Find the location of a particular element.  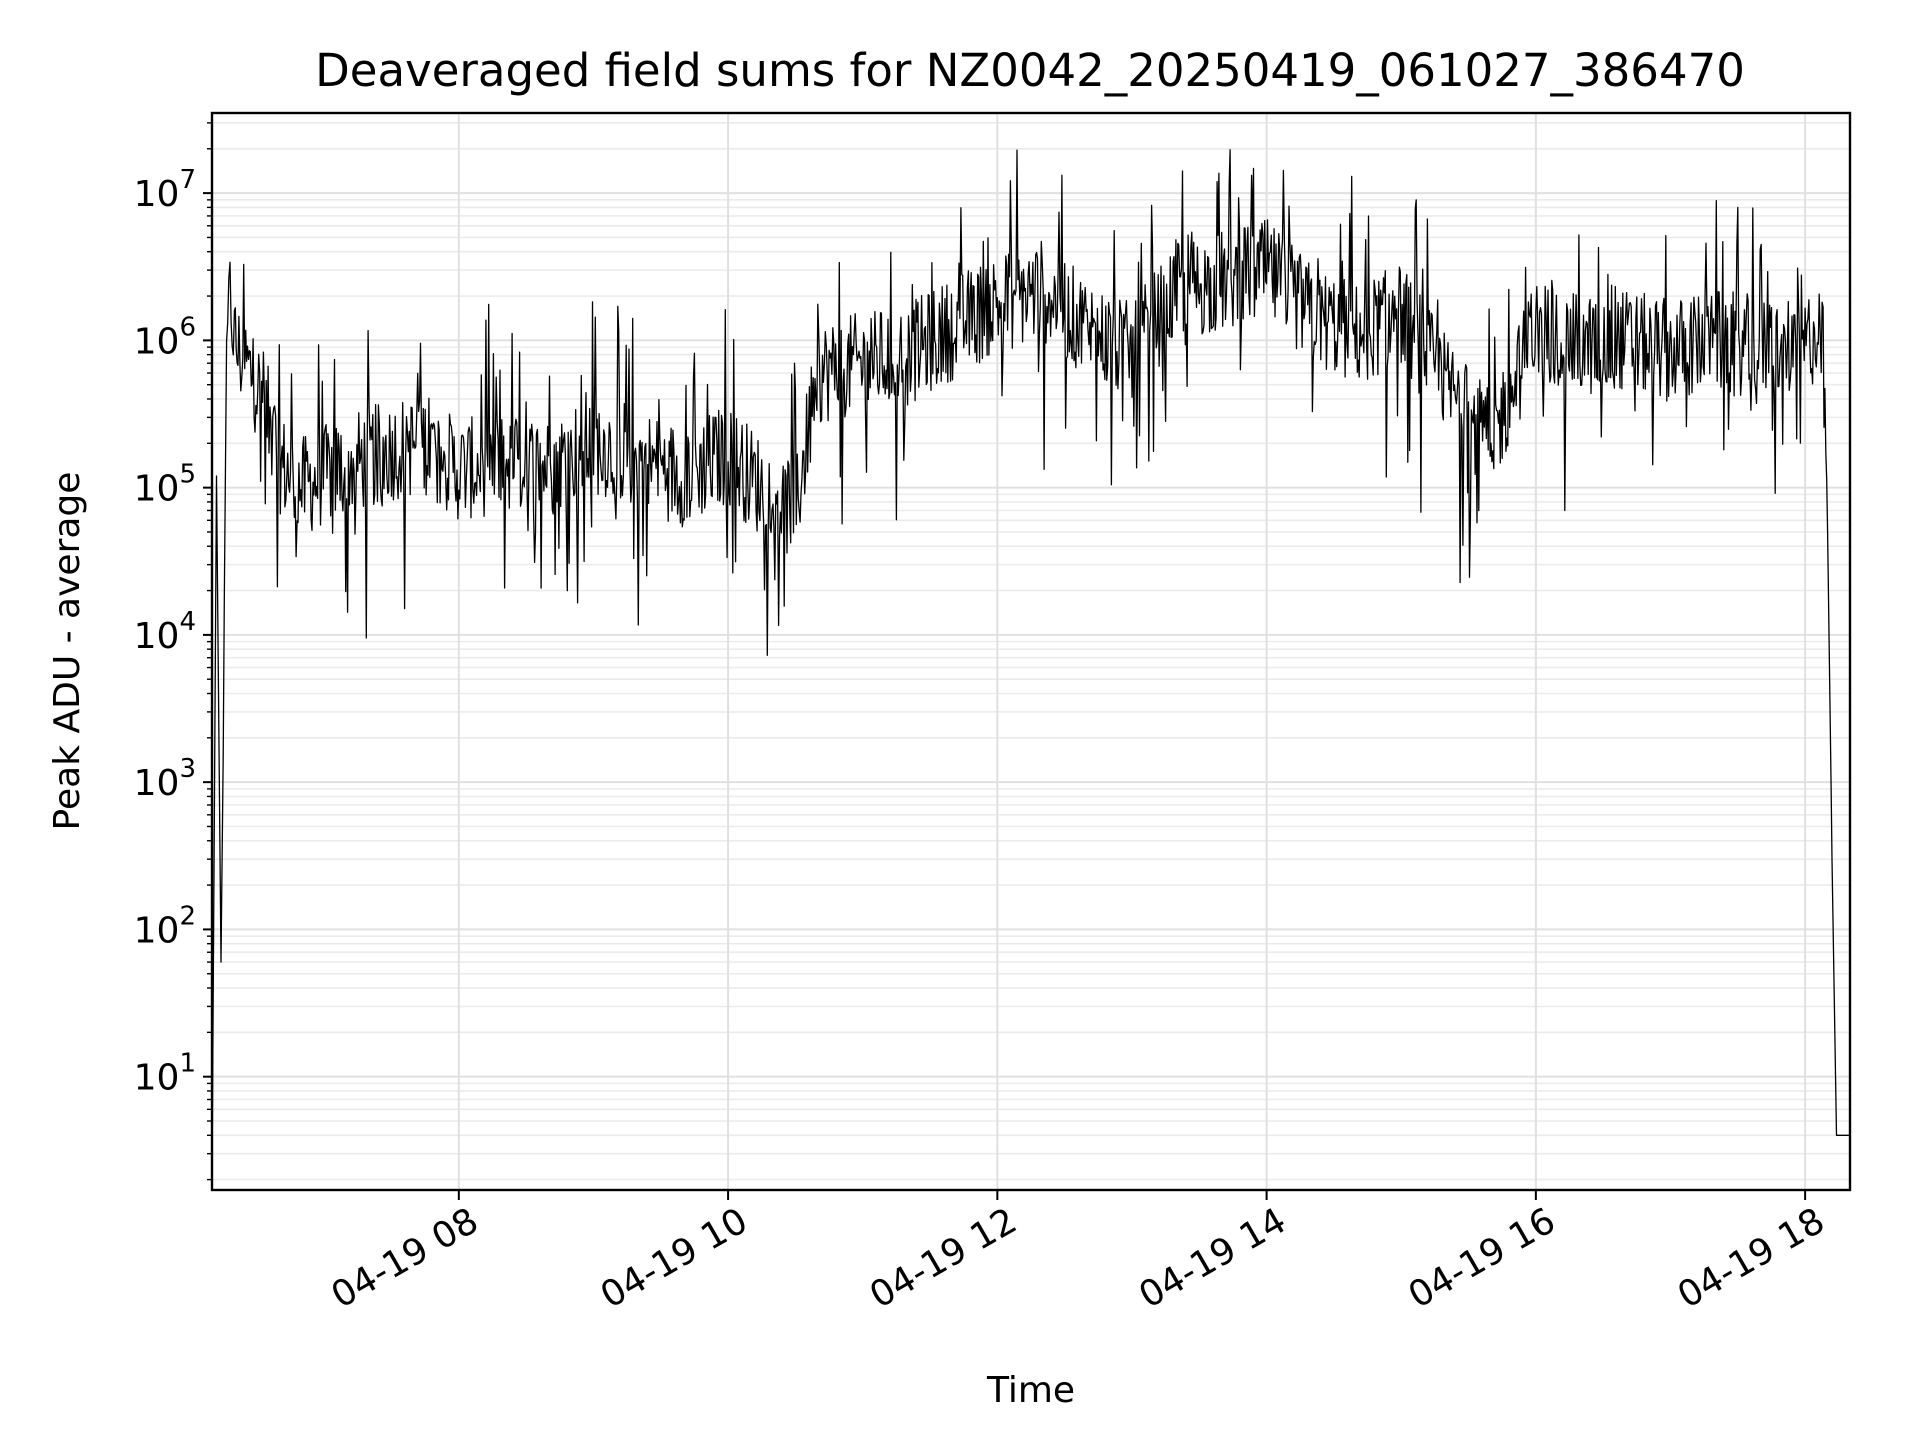

y-tick-label: 10³ is located at coordinates (165, 779).